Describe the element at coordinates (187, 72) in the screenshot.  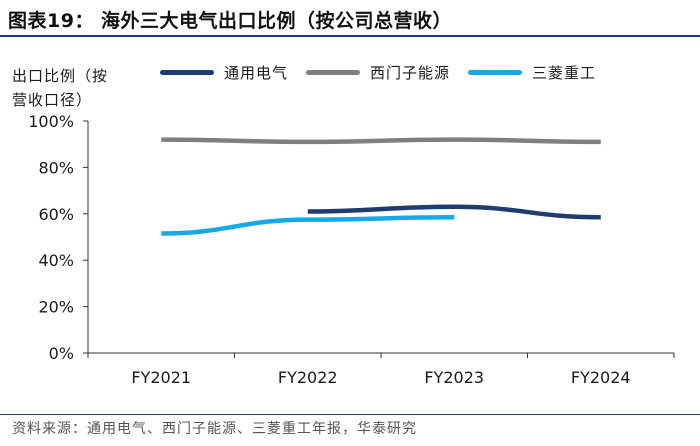
I see `legend-swatch-ge` at that location.